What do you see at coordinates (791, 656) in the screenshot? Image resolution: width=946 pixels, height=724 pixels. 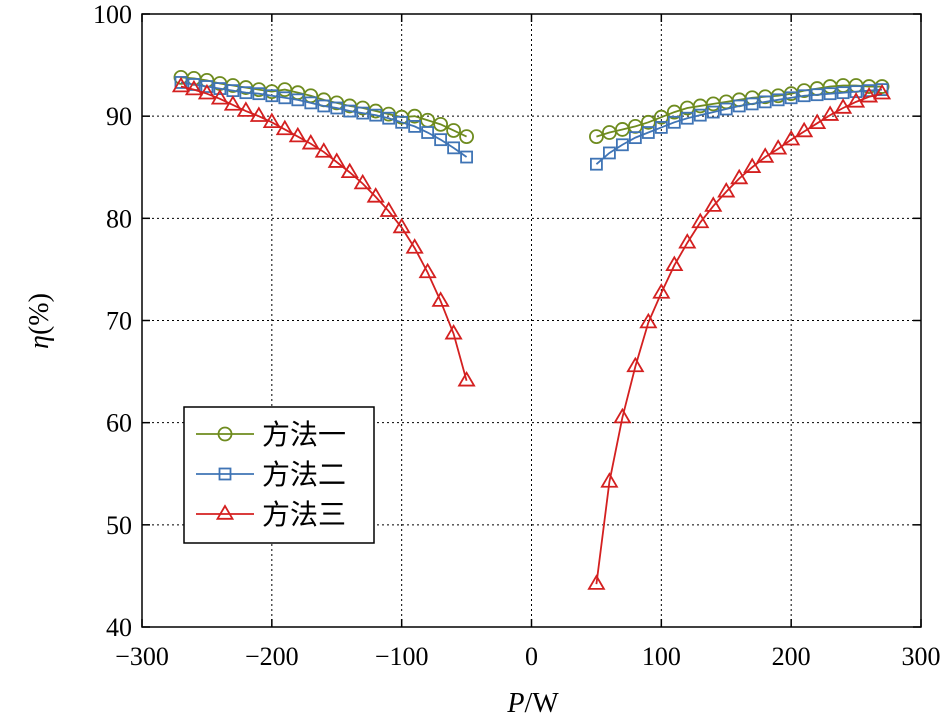 I see `x-tick-label: 200` at bounding box center [791, 656].